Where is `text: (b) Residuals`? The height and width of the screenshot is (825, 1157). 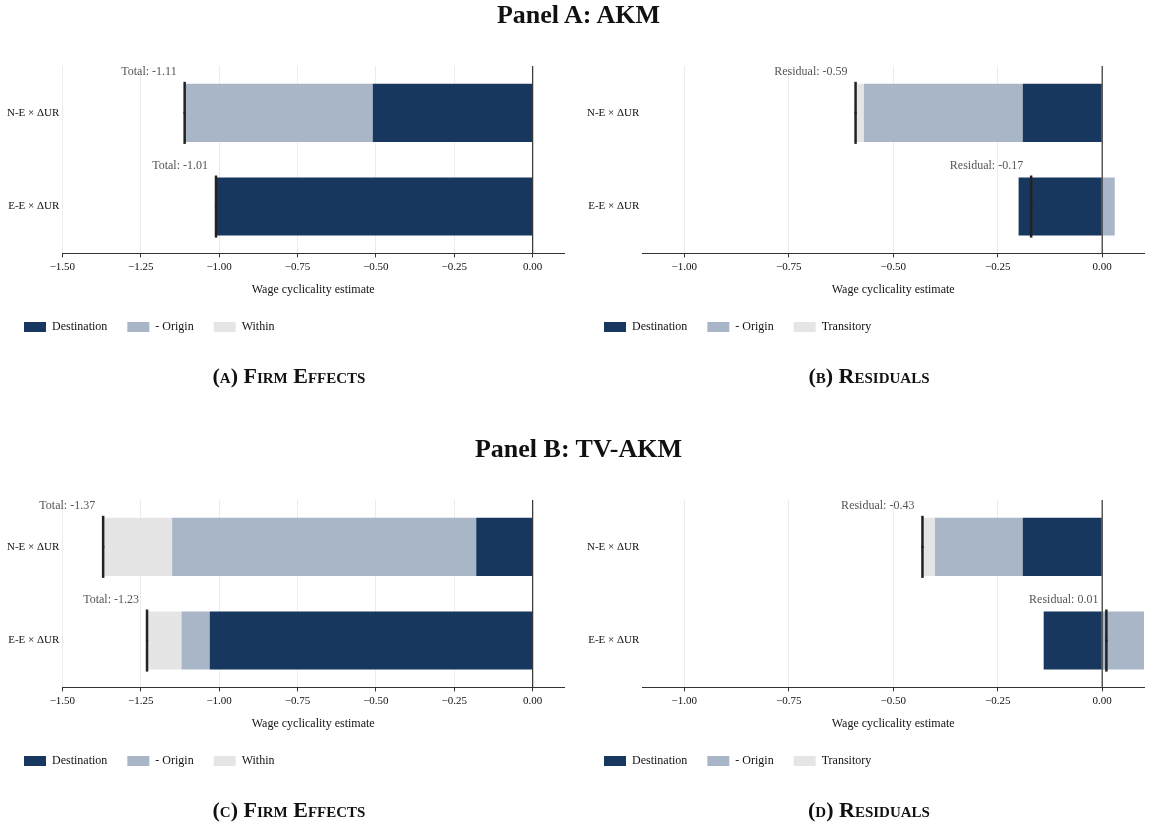
text: (b) Residuals is located at coordinates (869, 376).